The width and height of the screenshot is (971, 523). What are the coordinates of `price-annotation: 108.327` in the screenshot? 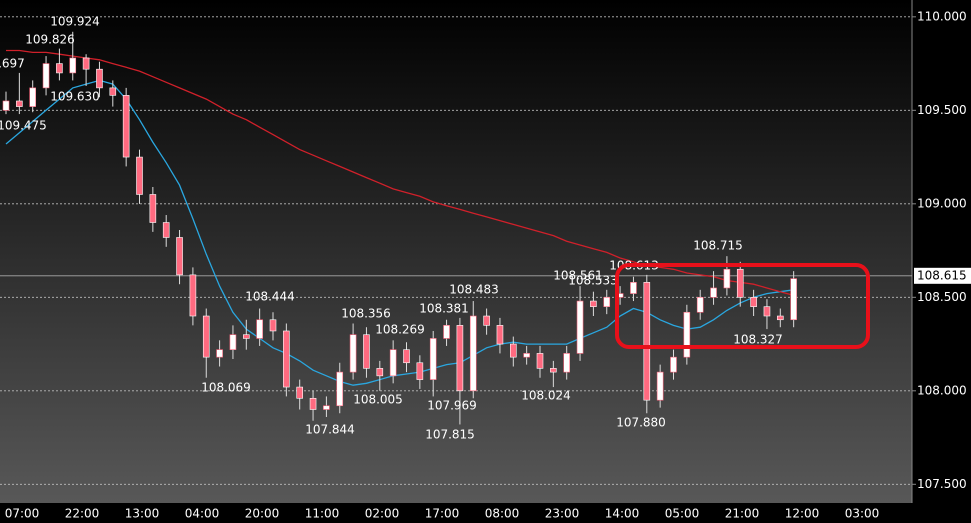 It's located at (758, 340).